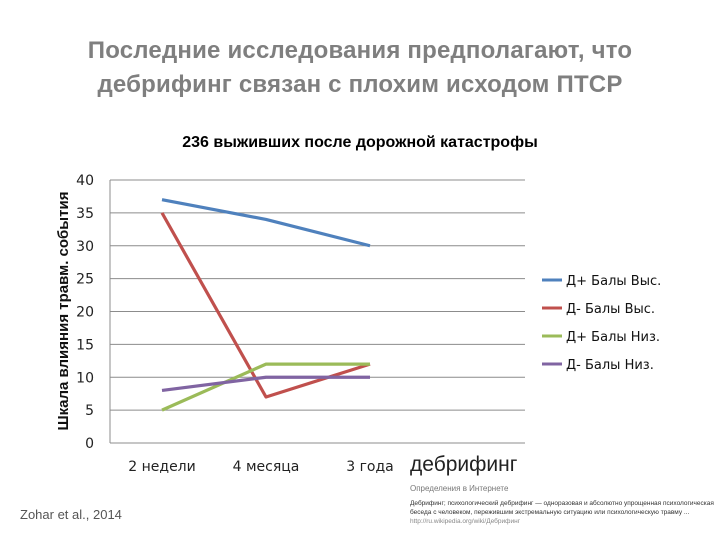 The width and height of the screenshot is (720, 540). Describe the element at coordinates (370, 467) in the screenshot. I see `x-tick-label: 3 года` at that location.